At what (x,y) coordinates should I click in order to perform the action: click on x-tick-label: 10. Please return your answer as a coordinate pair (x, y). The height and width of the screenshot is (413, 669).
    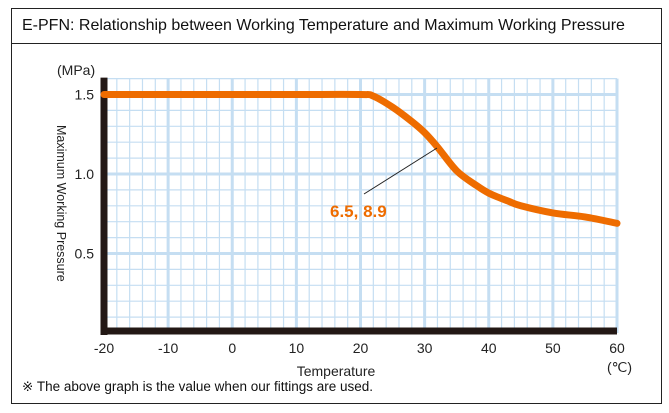
    Looking at the image, I should click on (297, 348).